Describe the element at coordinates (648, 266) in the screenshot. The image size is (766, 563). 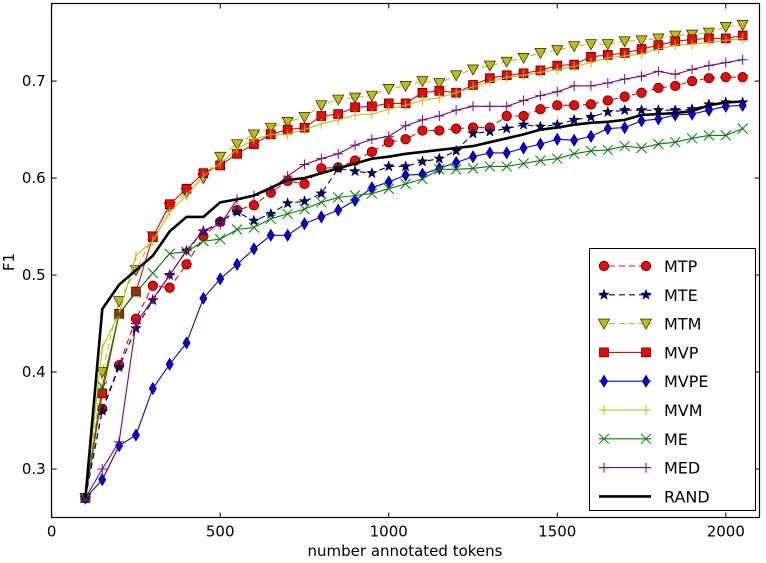
I see `legend-entry-mtp: MTP` at that location.